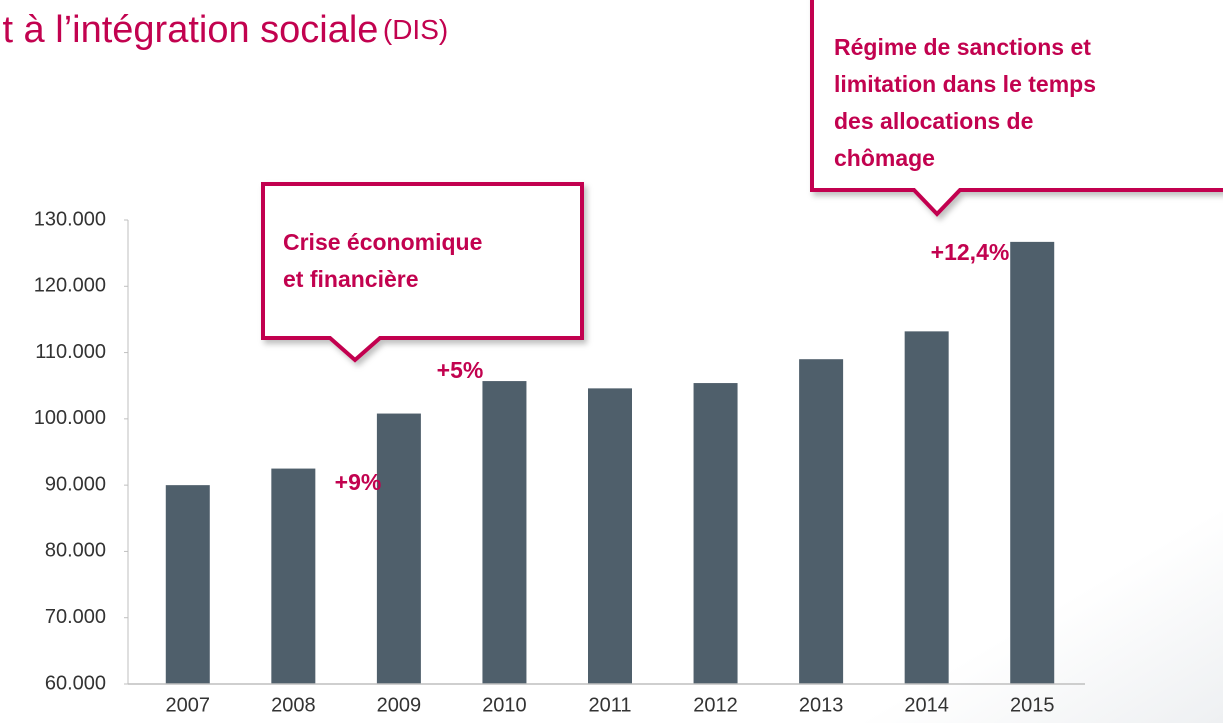 The width and height of the screenshot is (1223, 723). What do you see at coordinates (75, 551) in the screenshot?
I see `y-tick-label: 80.000` at bounding box center [75, 551].